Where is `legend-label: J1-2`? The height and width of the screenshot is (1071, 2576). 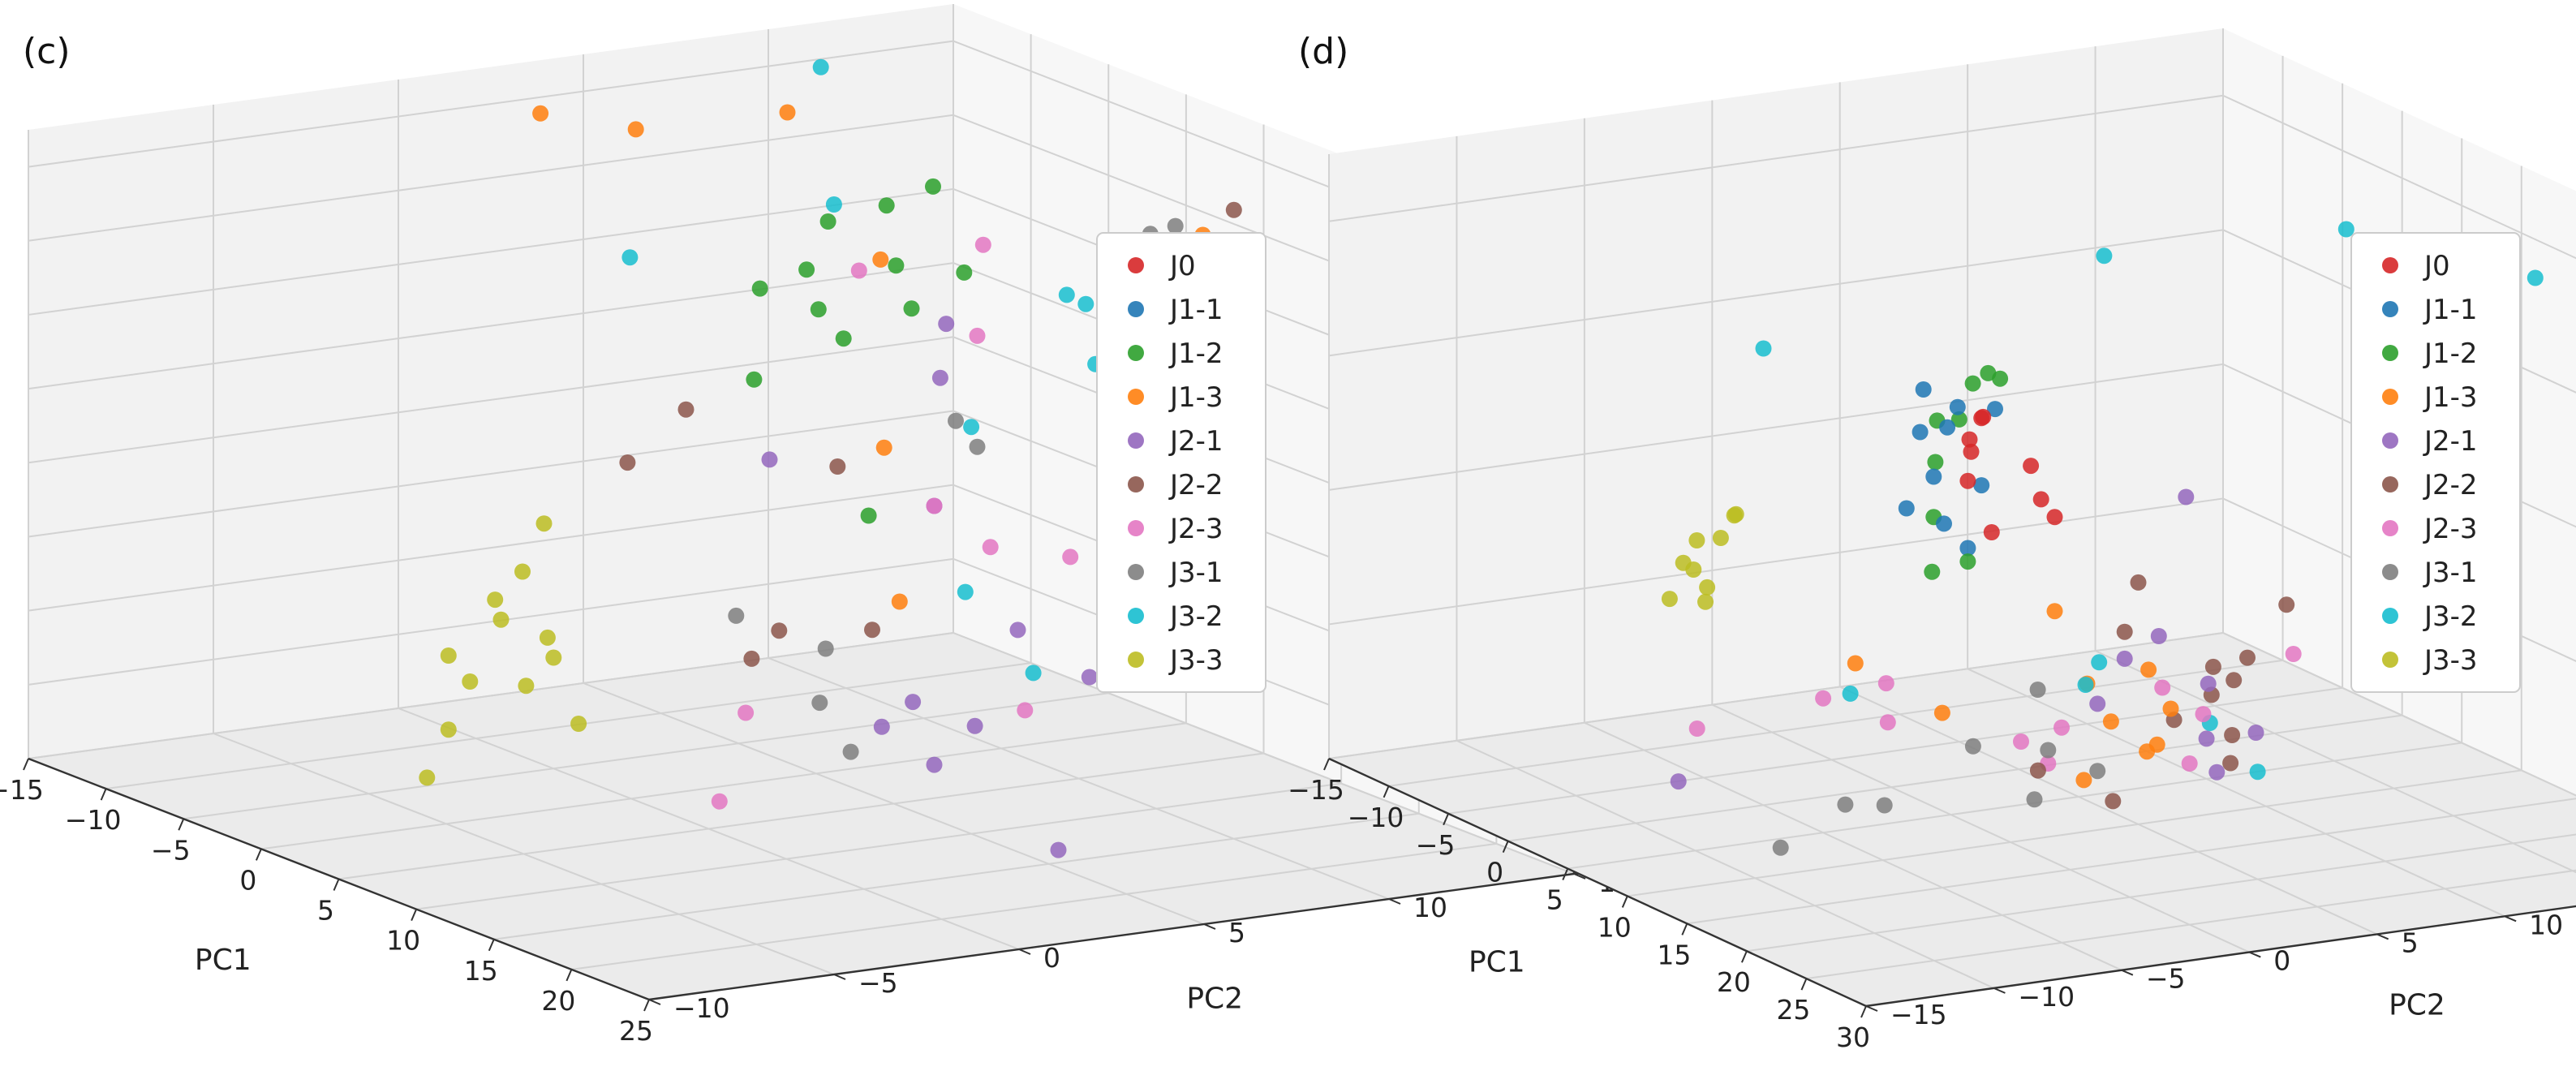 legend-label: J1-2 is located at coordinates (1195, 354).